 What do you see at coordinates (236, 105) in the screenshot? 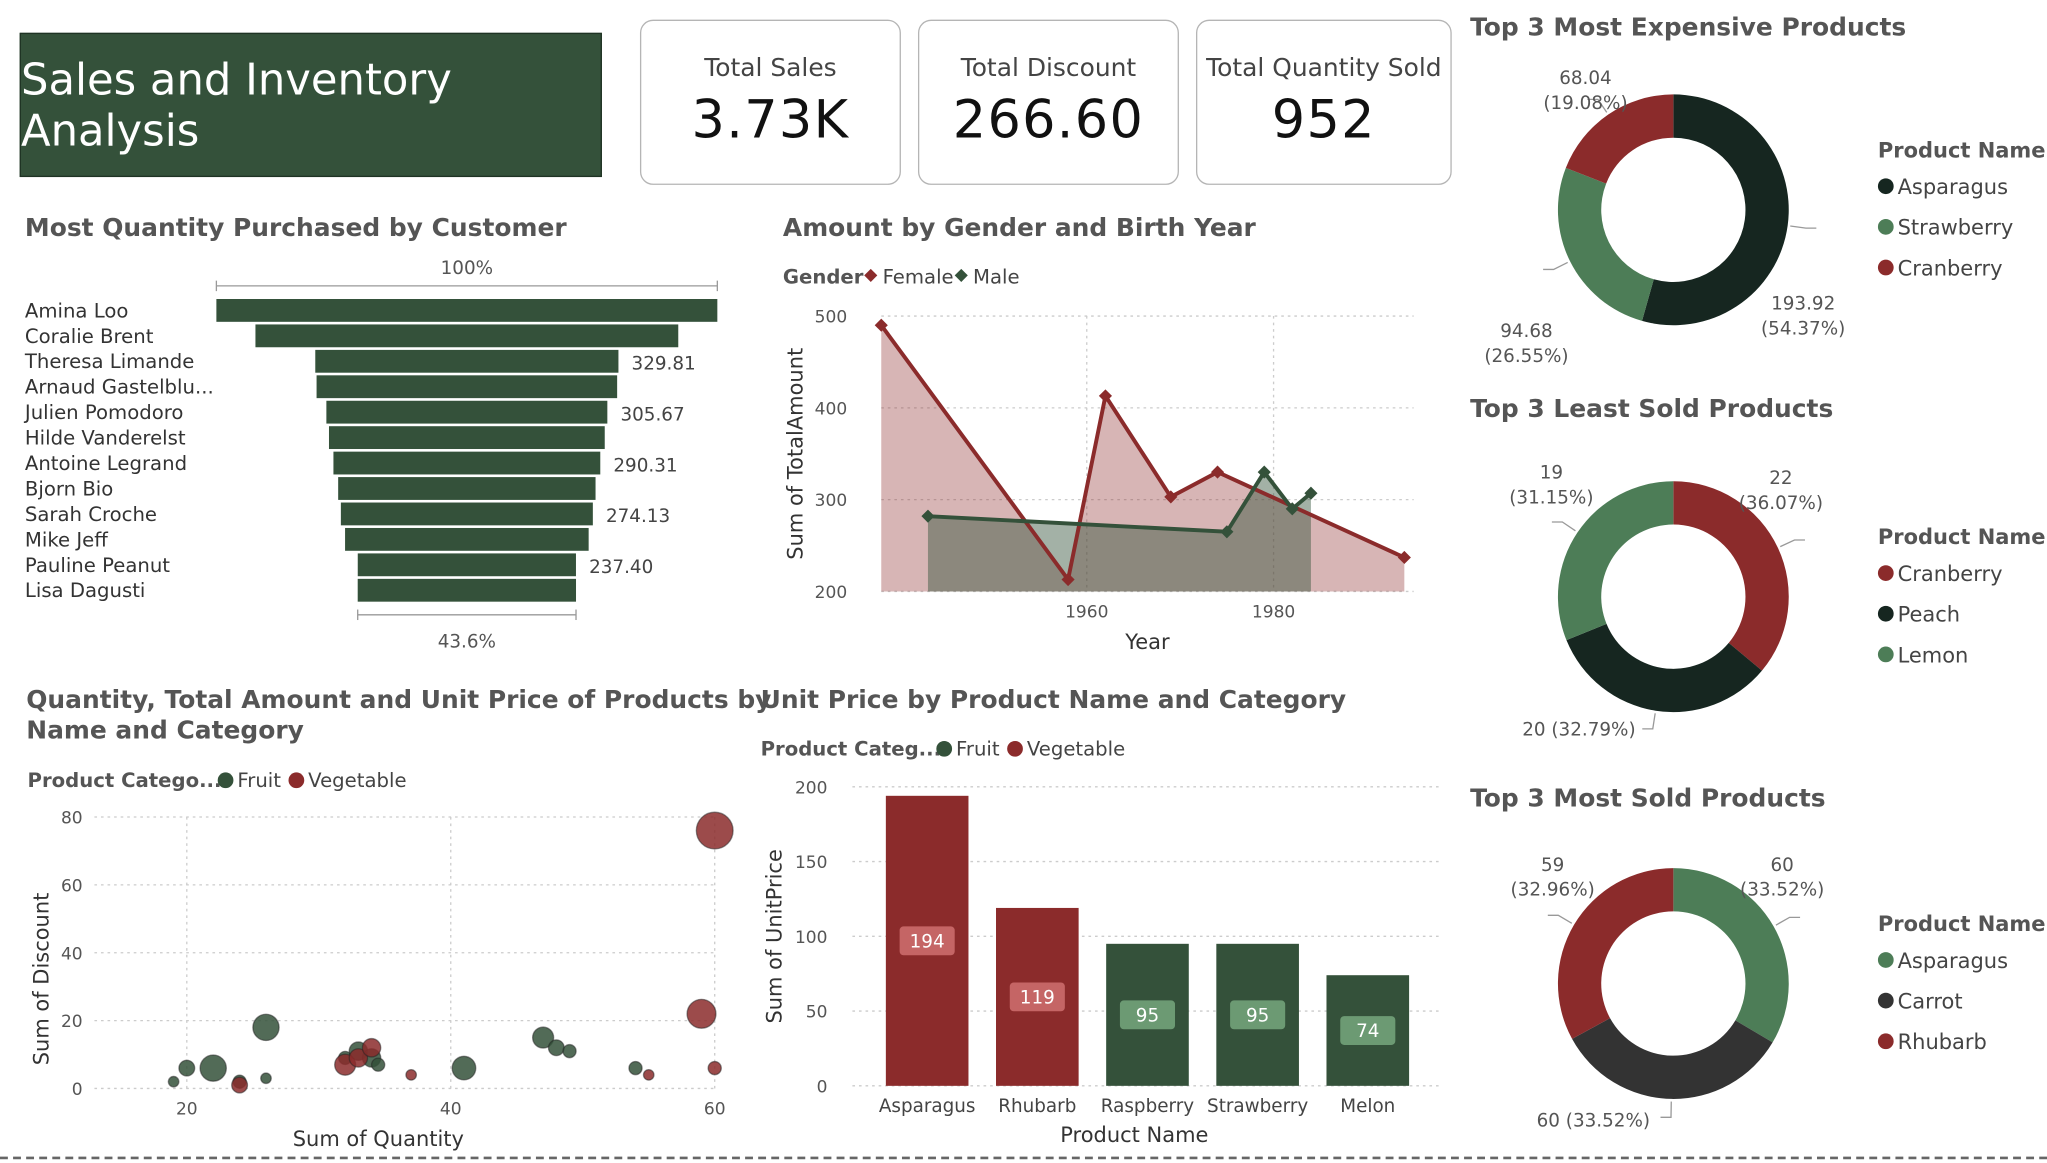
I see `report-title: Sales and Inventory Analysis` at bounding box center [236, 105].